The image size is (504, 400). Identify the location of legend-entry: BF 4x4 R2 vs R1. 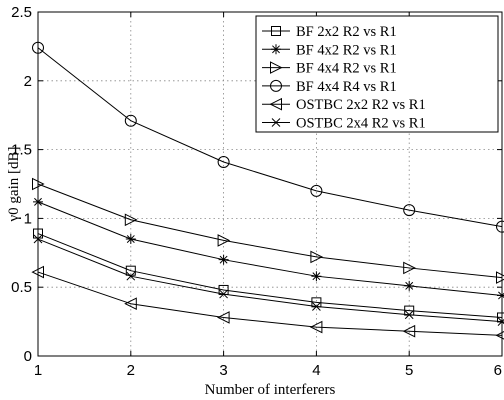
(329, 69).